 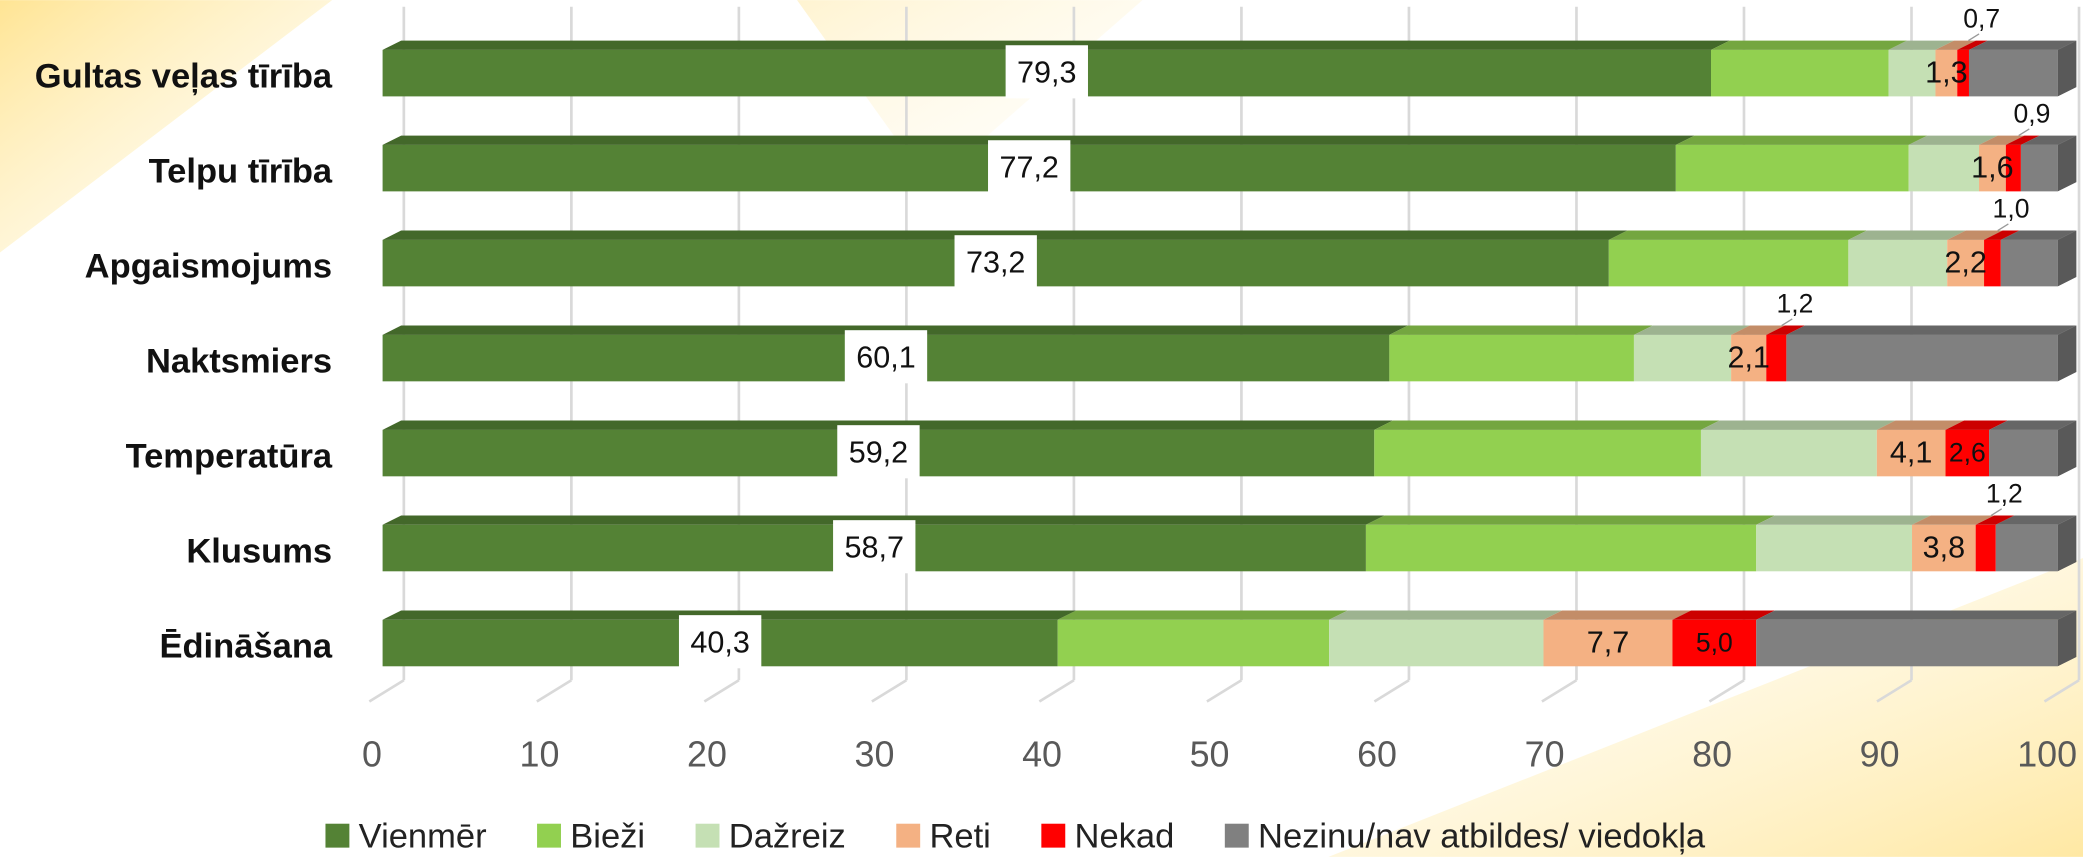 What do you see at coordinates (1981, 19) in the screenshot?
I see `data-label: 0,7` at bounding box center [1981, 19].